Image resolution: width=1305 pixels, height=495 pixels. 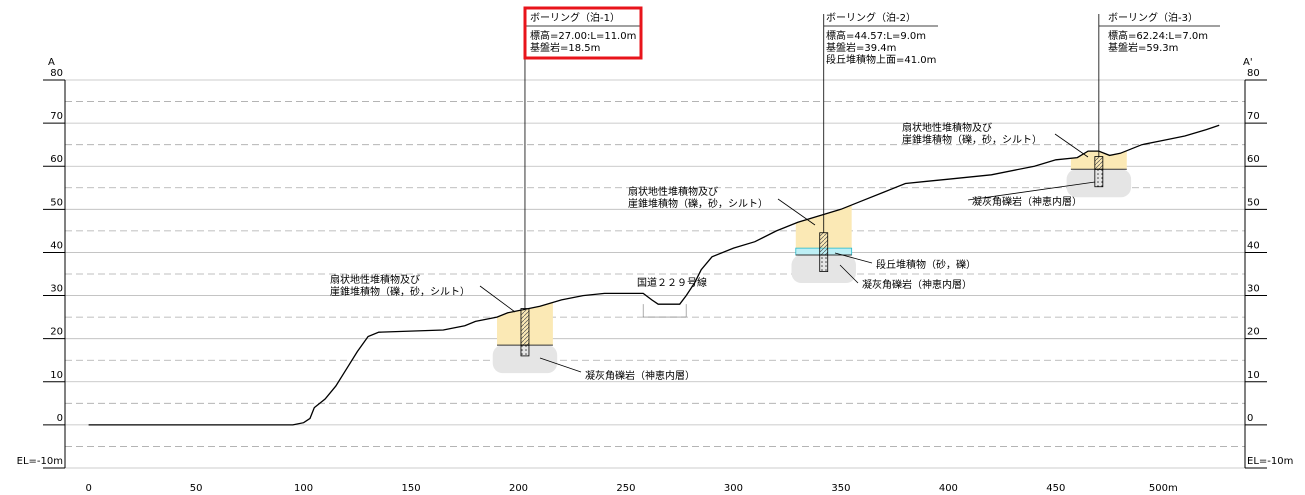 I want to click on geology-label: 段丘堆積物（砂，礫）, so click(x=926, y=264).